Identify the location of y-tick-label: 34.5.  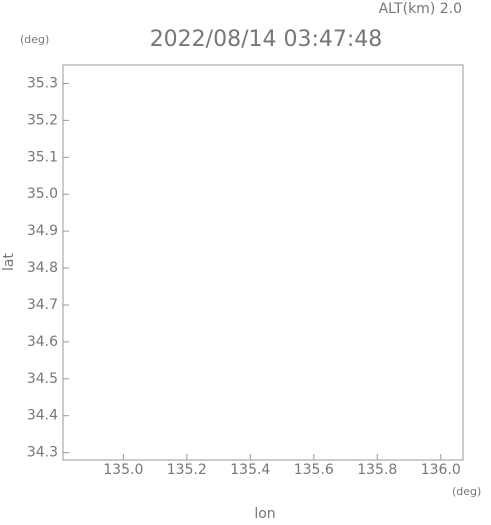
(42, 379).